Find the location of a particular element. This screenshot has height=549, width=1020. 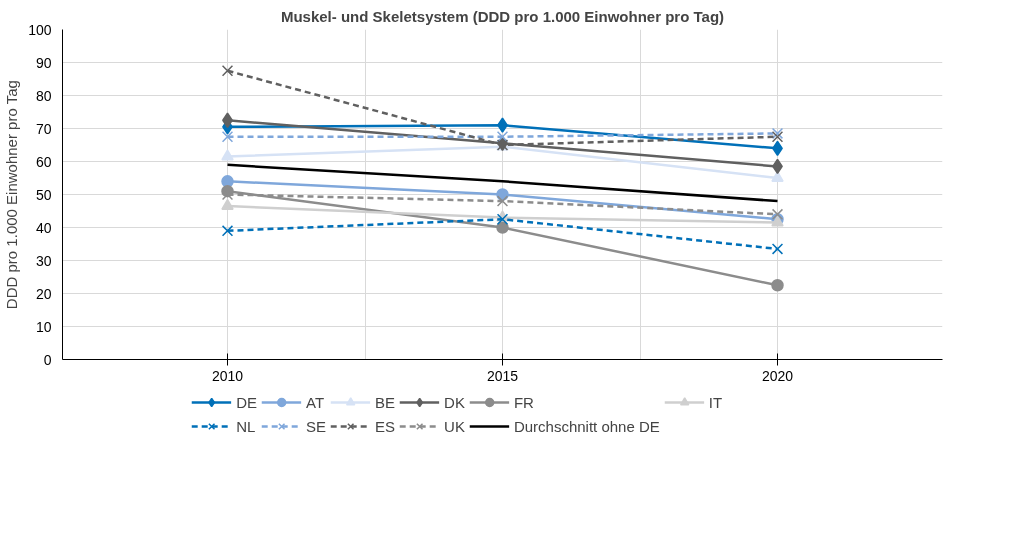

legend-label: BE is located at coordinates (385, 402).